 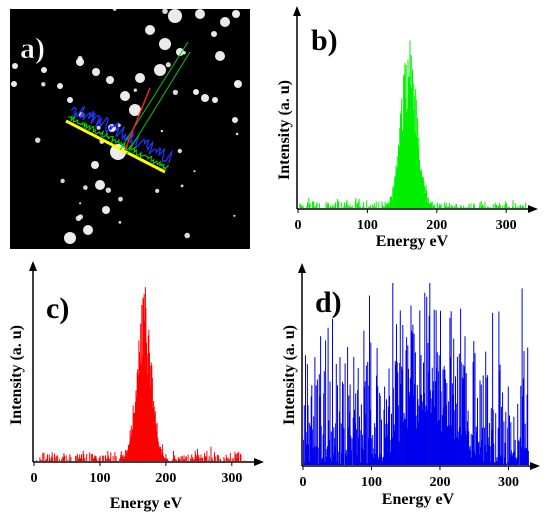 I want to click on linescan-overlay, so click(x=128, y=107).